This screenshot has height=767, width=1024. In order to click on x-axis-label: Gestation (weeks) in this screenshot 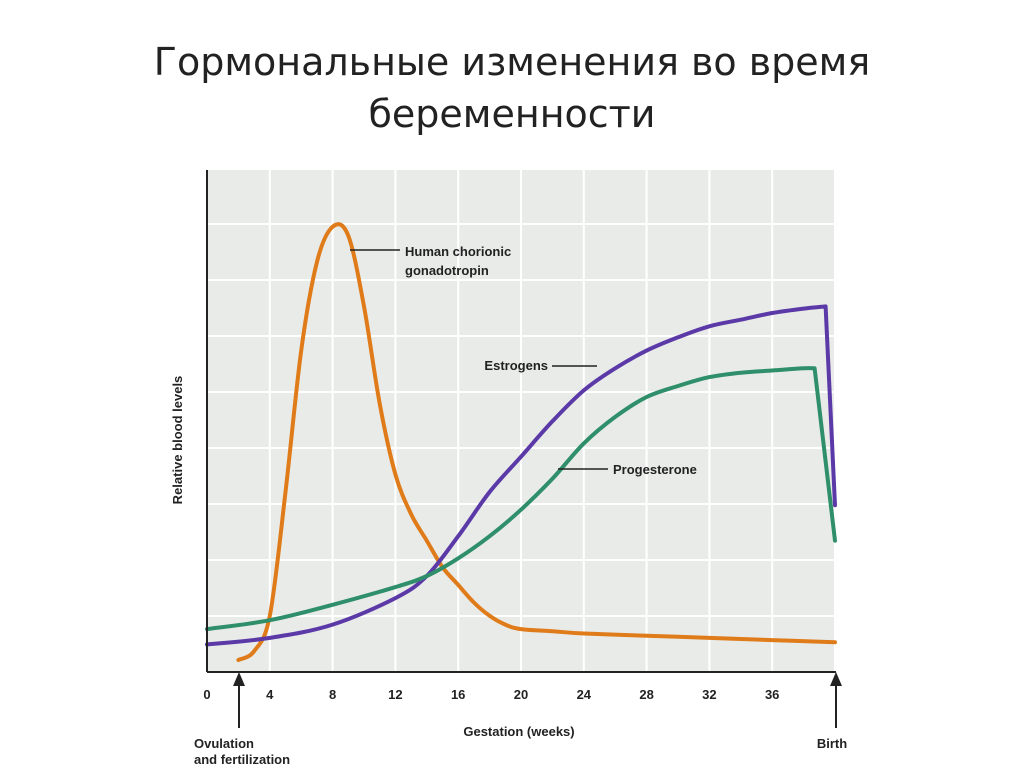, I will do `click(518, 731)`.